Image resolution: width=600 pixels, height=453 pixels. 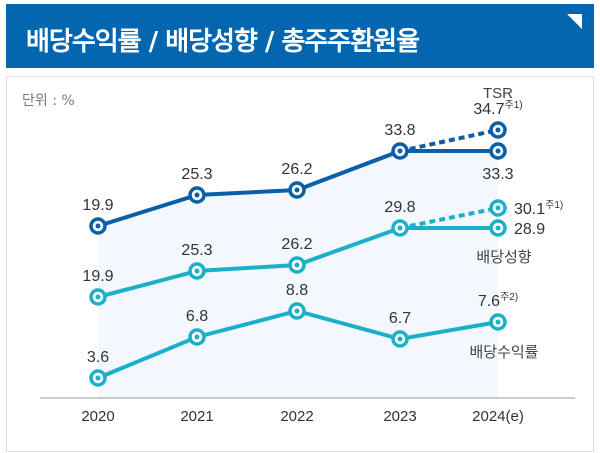 What do you see at coordinates (197, 316) in the screenshot?
I see `data-label: 6.8` at bounding box center [197, 316].